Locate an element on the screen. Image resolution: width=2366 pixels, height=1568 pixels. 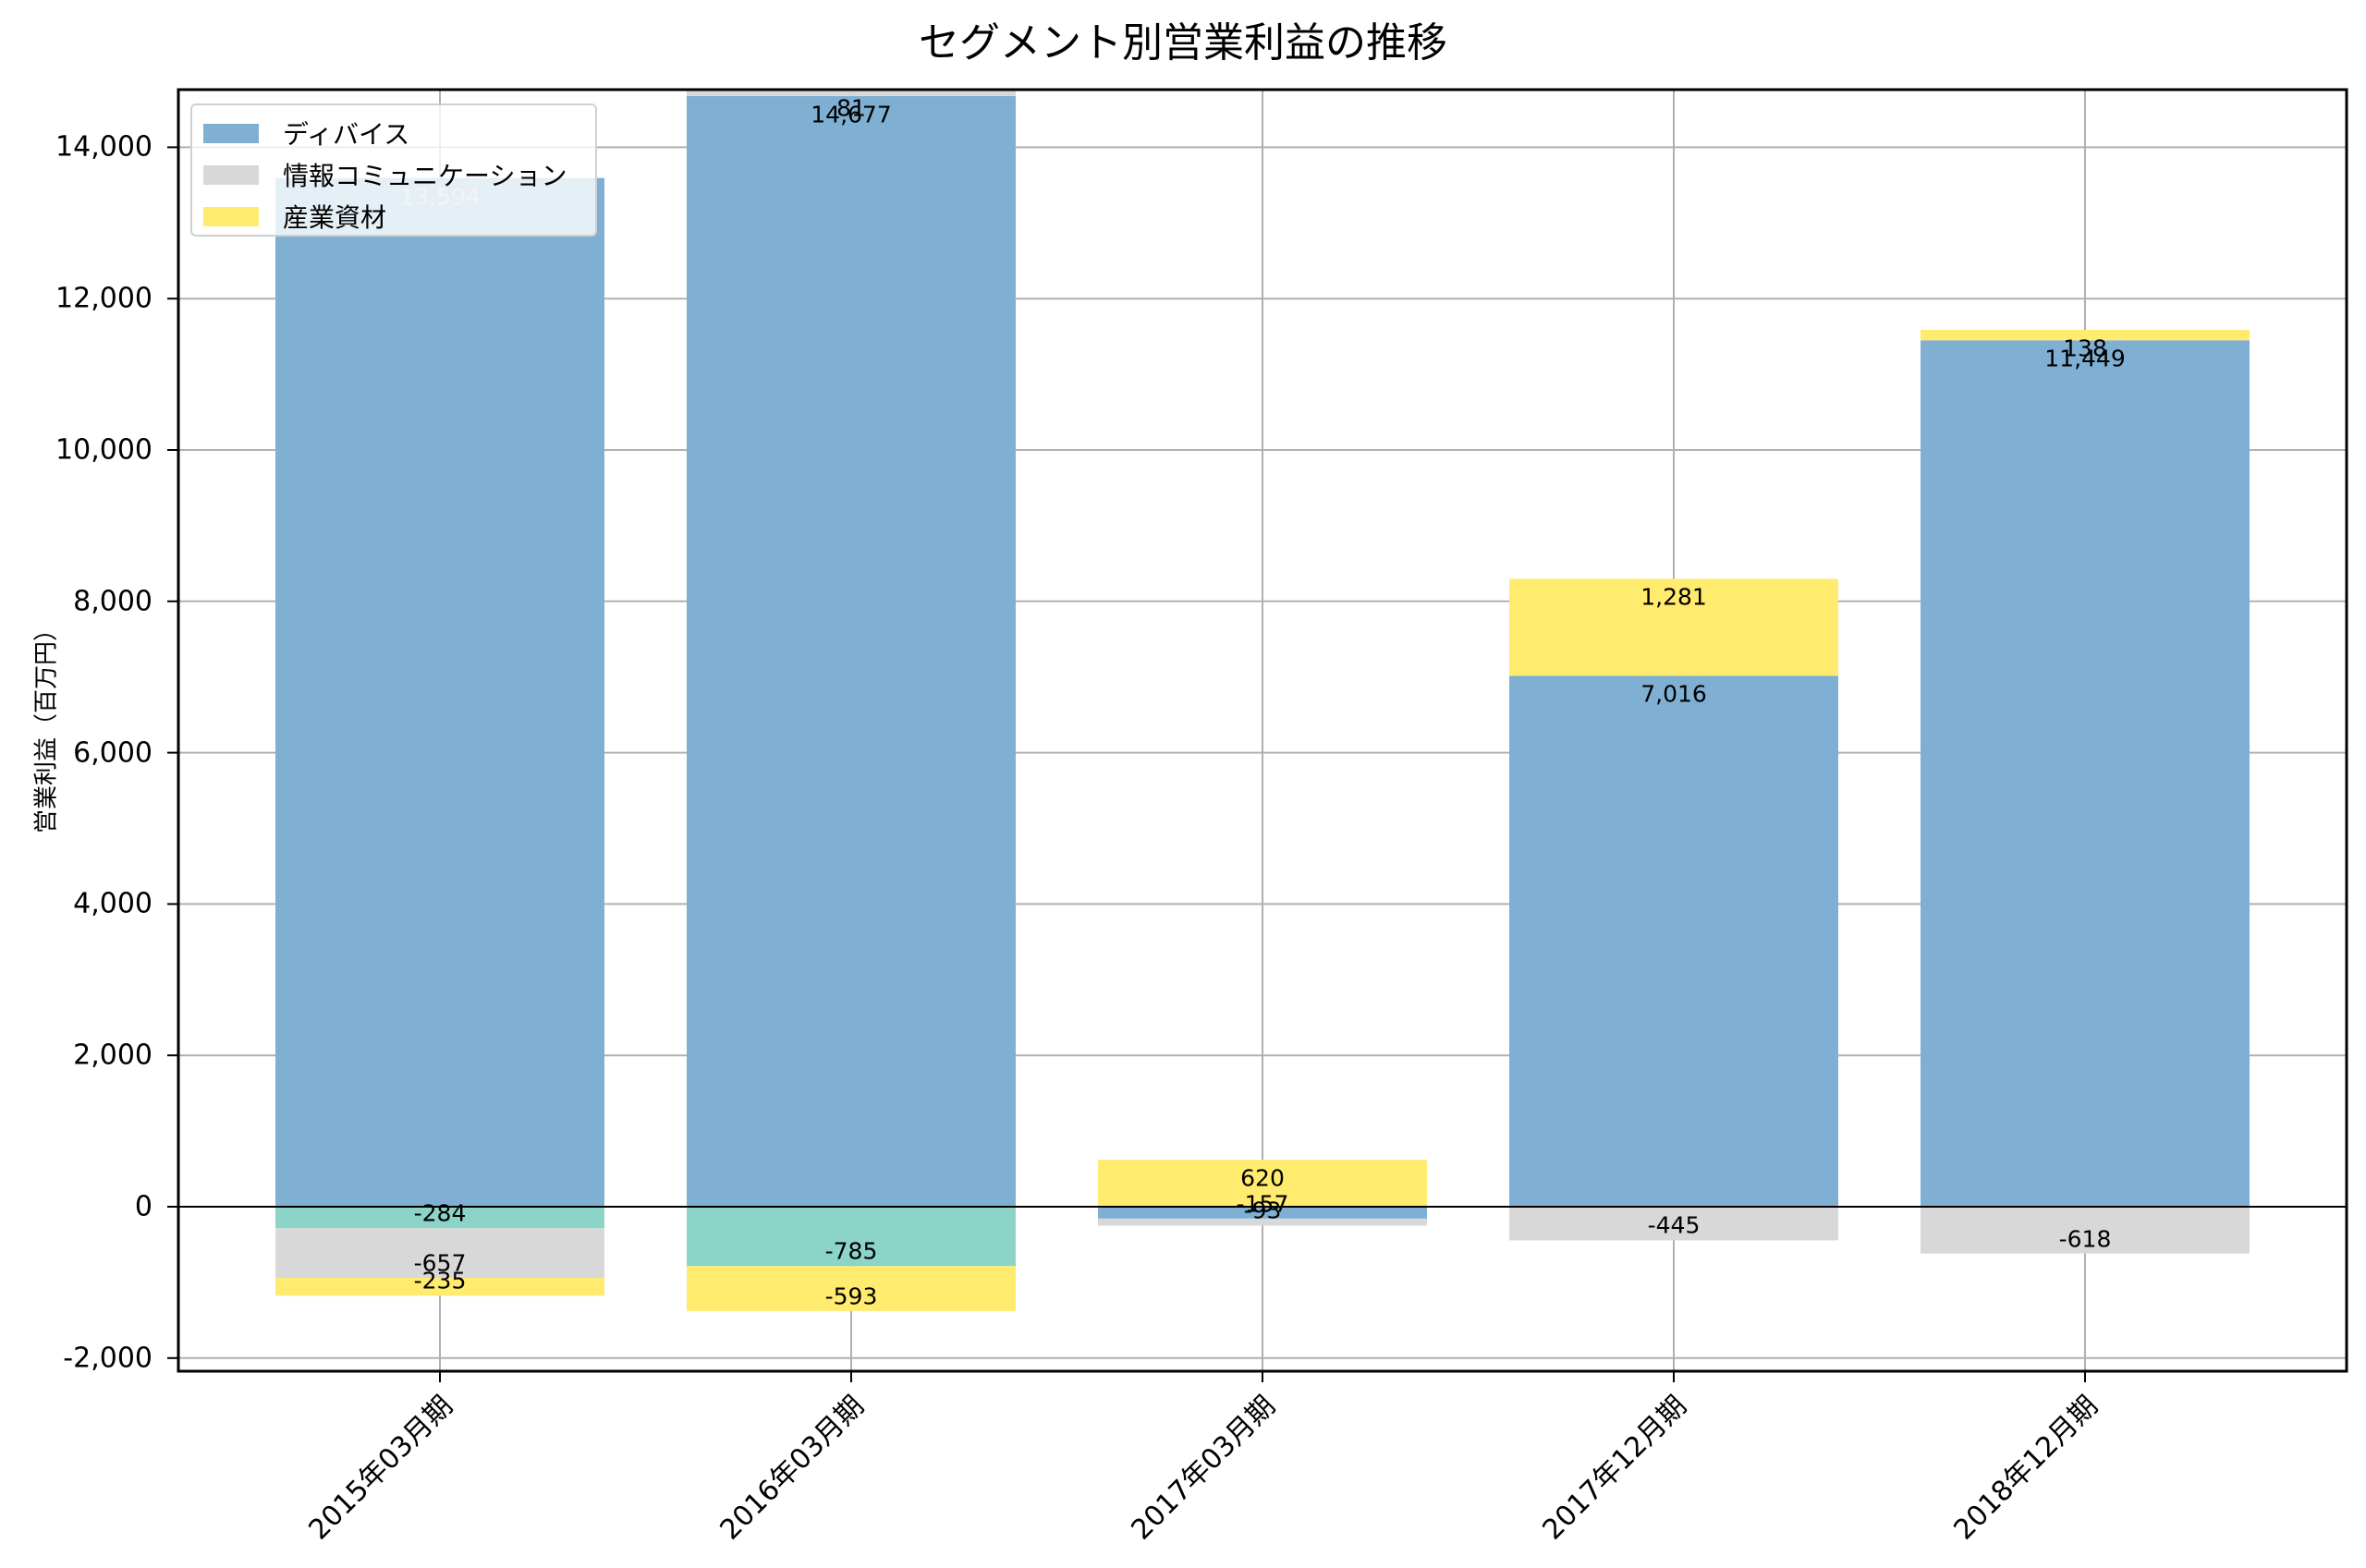
bar-value-label: -235 is located at coordinates (440, 1281).